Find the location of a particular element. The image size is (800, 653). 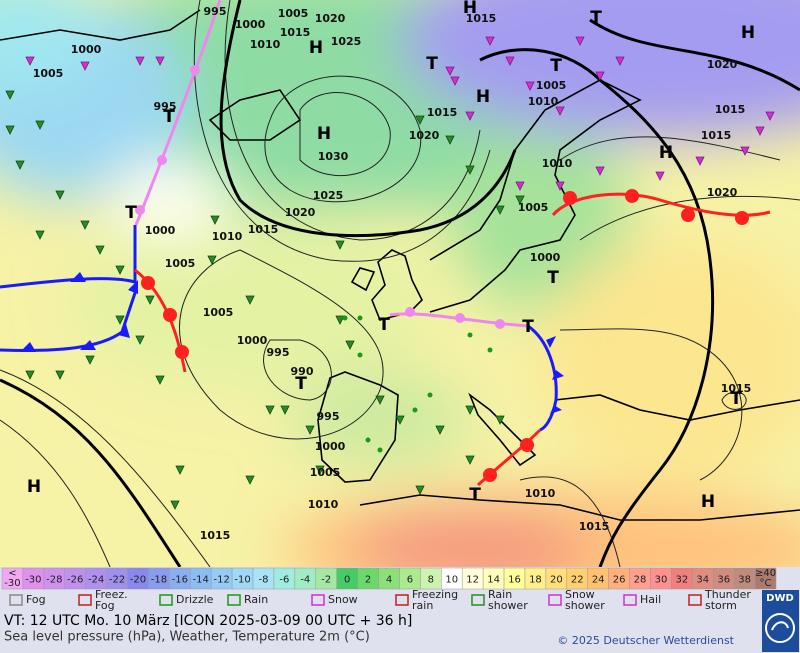

colorbar-label: -24 is located at coordinates (96, 580).